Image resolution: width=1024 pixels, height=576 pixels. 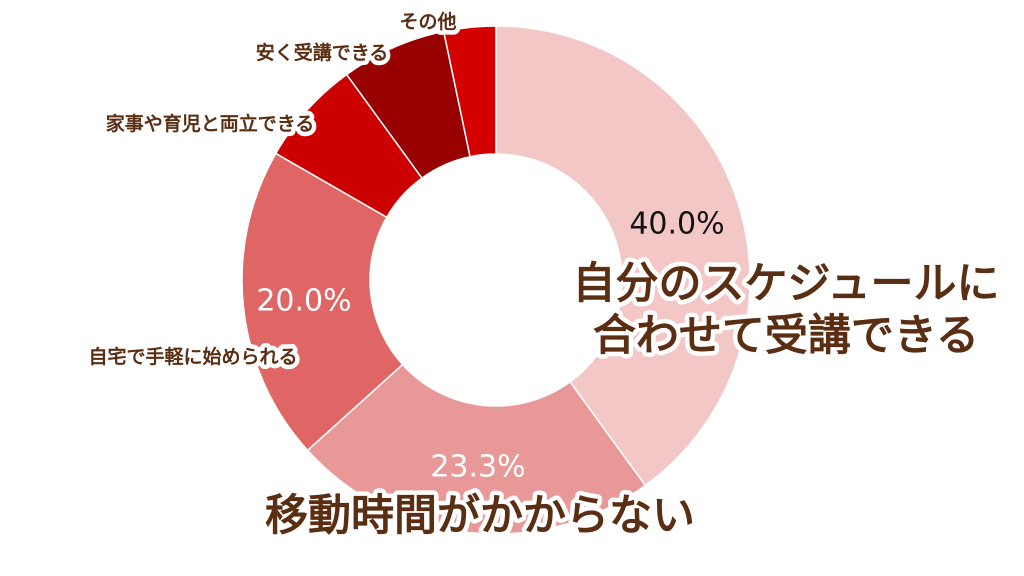 What do you see at coordinates (303, 301) in the screenshot?
I see `value-label-3: 20.0%` at bounding box center [303, 301].